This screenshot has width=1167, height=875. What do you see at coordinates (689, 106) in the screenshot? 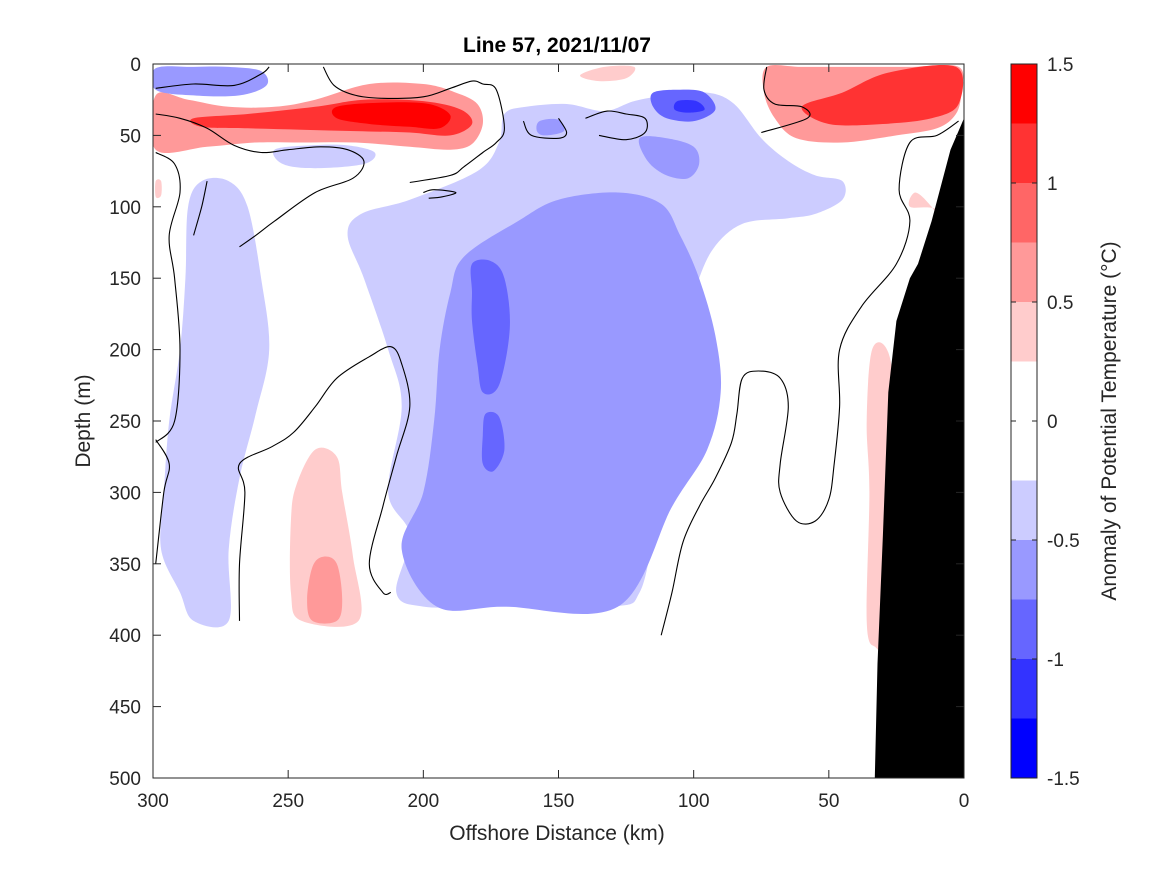
I see `contour-region-cold-finger-max-inner` at bounding box center [689, 106].